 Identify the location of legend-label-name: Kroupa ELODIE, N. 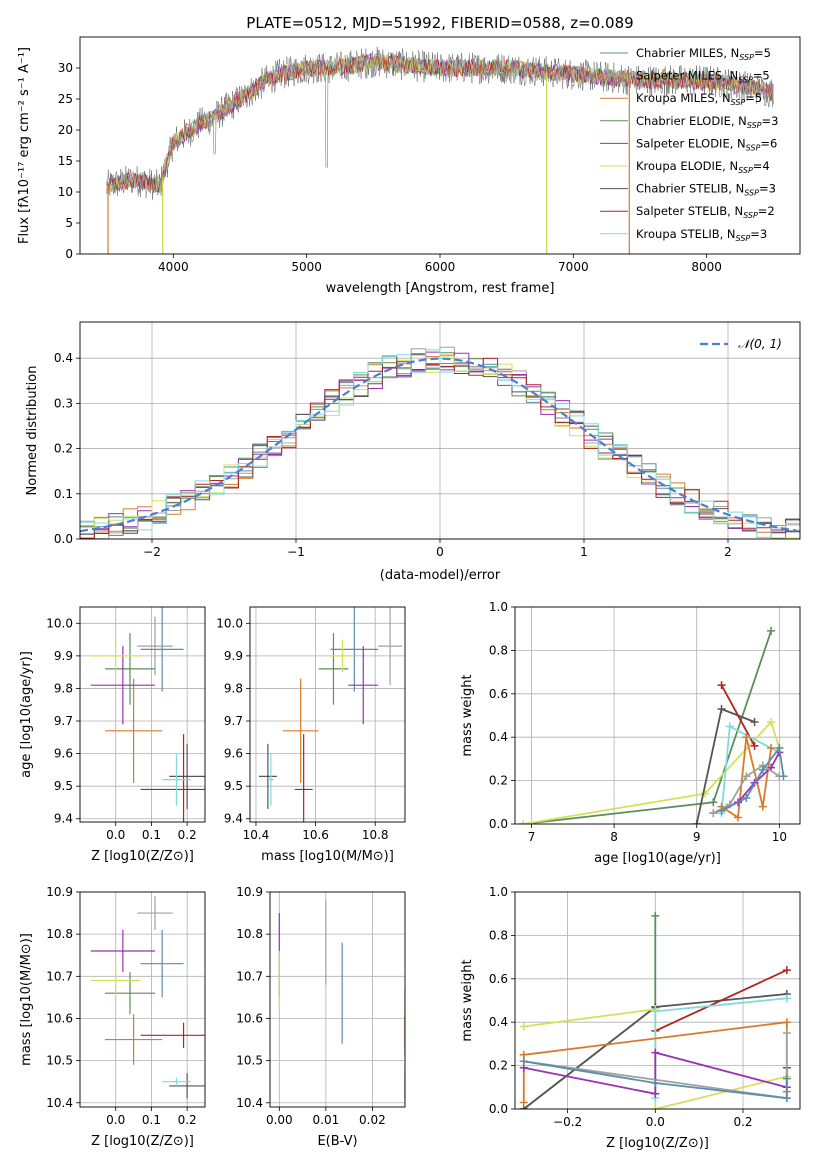
(687, 166).